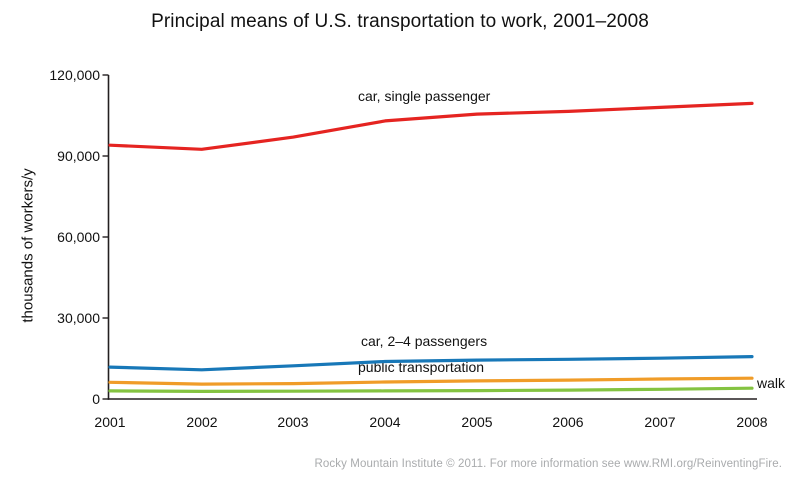 The height and width of the screenshot is (492, 800). I want to click on y-tick-label-90000: 90,000, so click(78, 156).